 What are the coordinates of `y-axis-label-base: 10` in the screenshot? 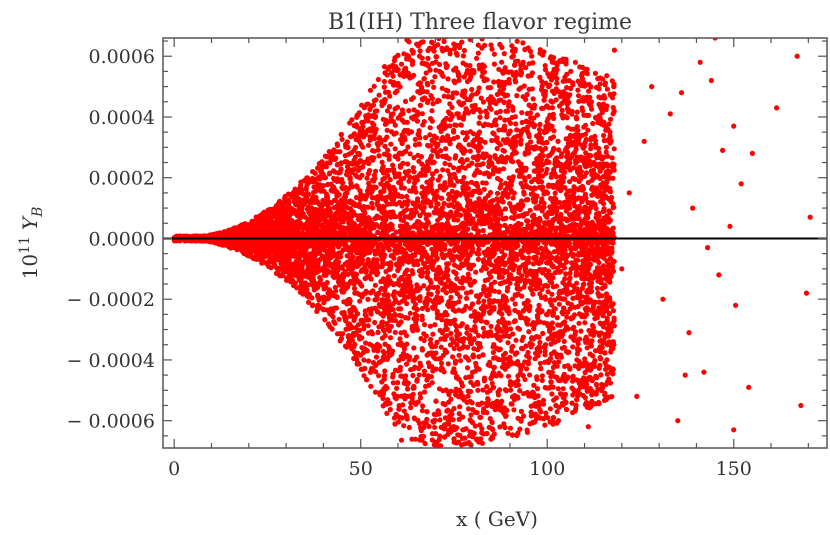 It's located at (30, 266).